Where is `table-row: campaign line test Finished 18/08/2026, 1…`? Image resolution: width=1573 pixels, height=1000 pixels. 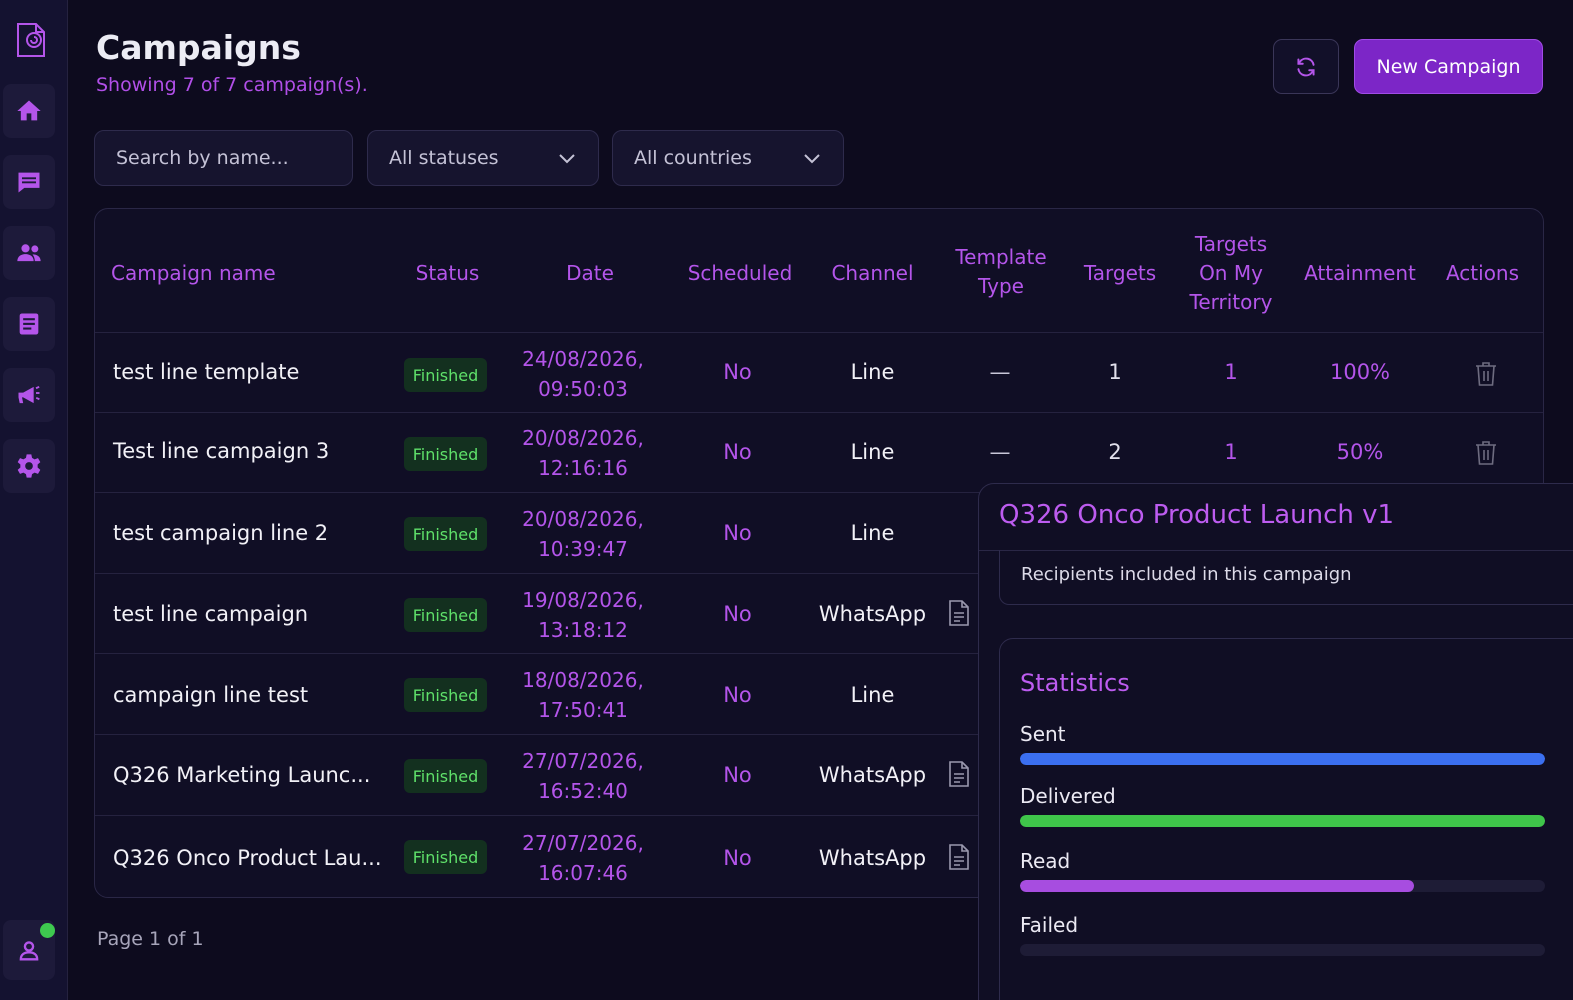 table-row: campaign line test Finished 18/08/2026, 1… is located at coordinates (819, 693).